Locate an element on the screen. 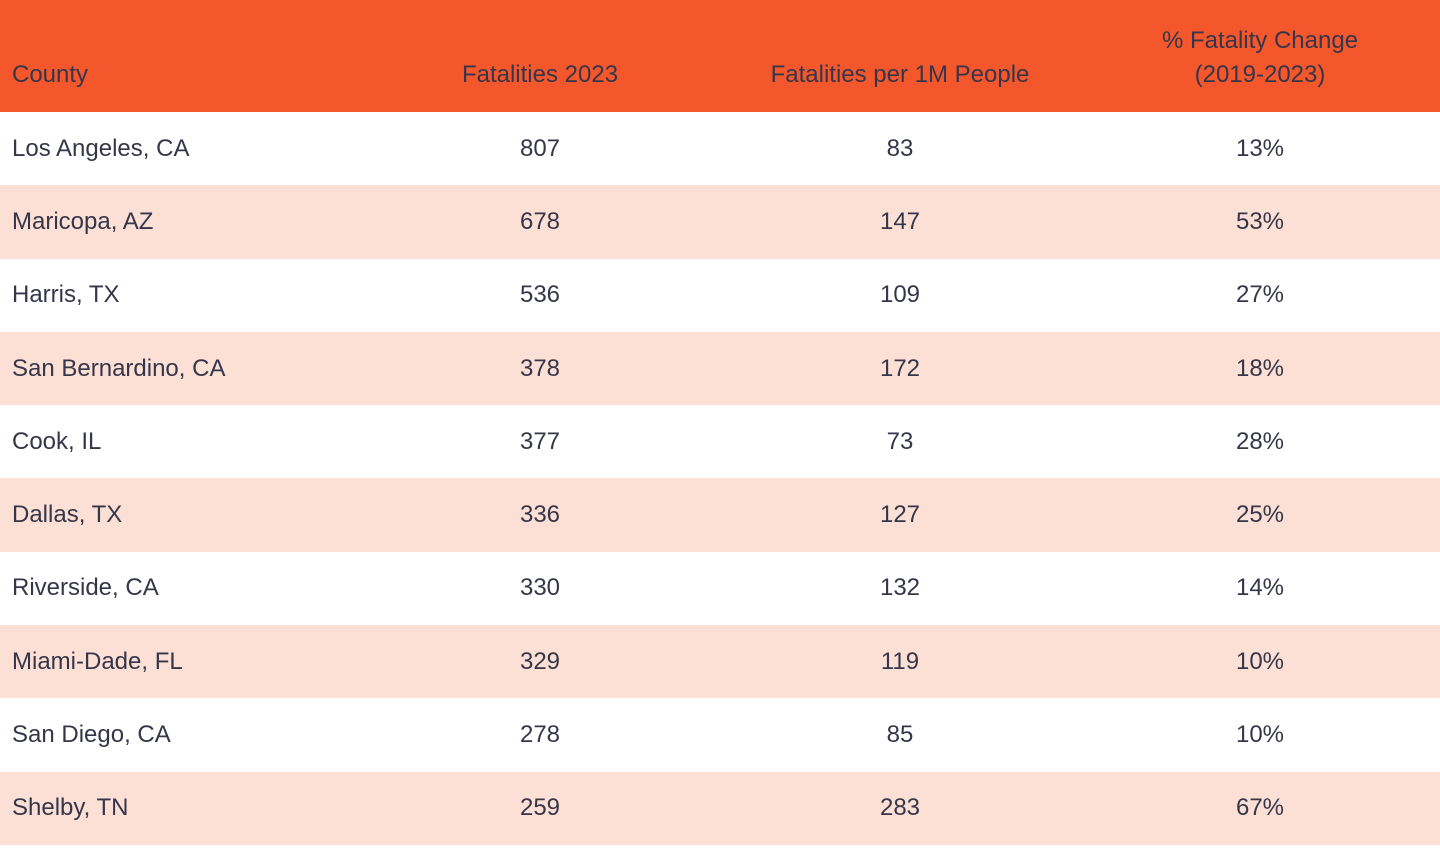 The image size is (1440, 849). col-header-fatalities-per-1m-label: Fatalities per 1M People is located at coordinates (900, 74).